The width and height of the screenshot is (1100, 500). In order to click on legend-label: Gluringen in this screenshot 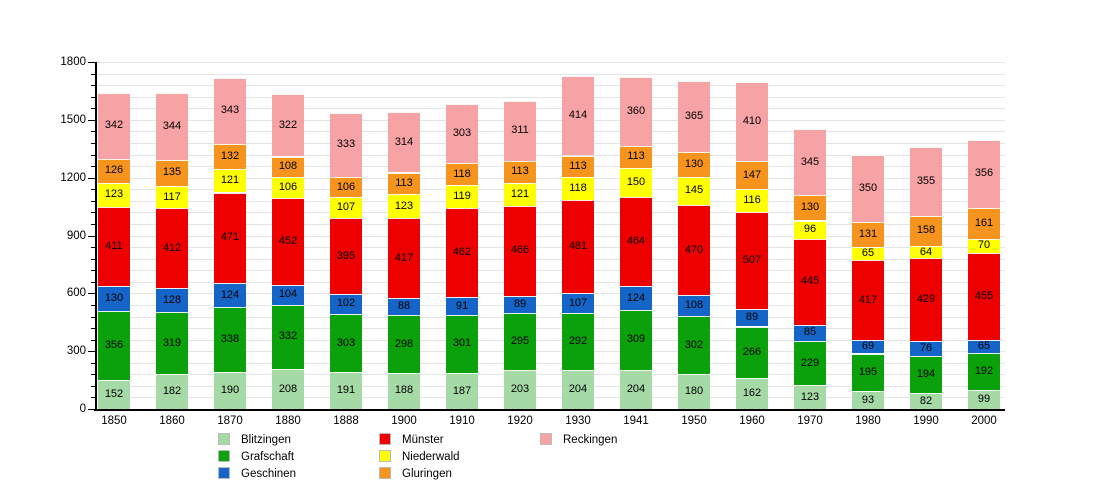, I will do `click(427, 474)`.